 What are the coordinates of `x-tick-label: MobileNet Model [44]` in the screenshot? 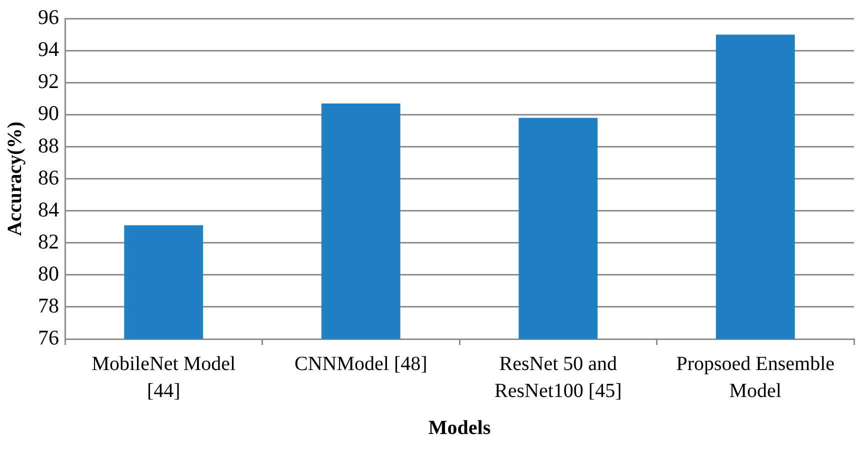 It's located at (164, 377).